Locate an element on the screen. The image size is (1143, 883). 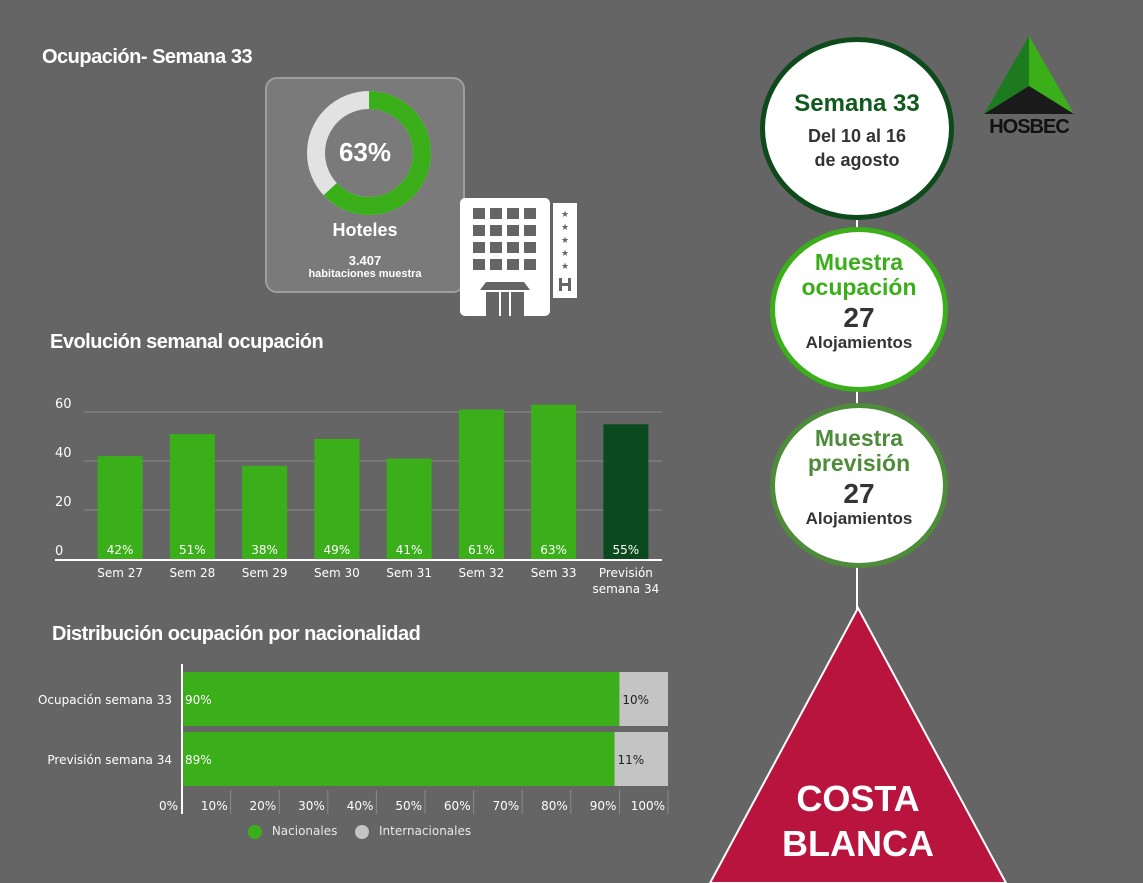
x-tick-label: 90% is located at coordinates (603, 806).